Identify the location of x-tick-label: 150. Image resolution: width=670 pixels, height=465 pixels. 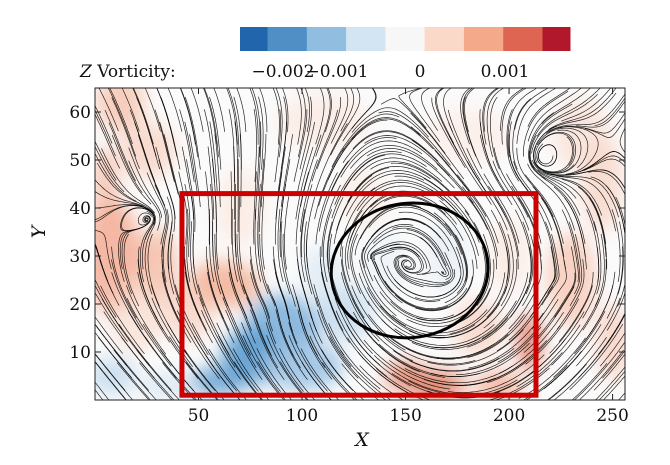
(405, 416).